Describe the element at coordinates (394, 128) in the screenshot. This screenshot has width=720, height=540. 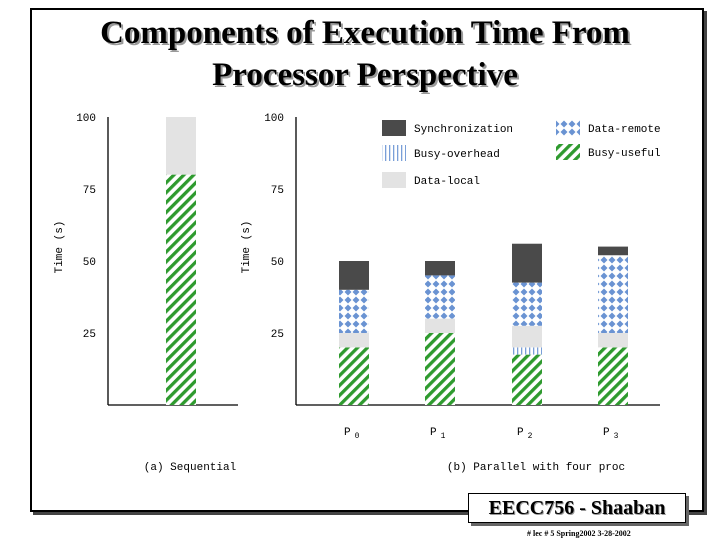
I see `legend-swatch-synchronization` at that location.